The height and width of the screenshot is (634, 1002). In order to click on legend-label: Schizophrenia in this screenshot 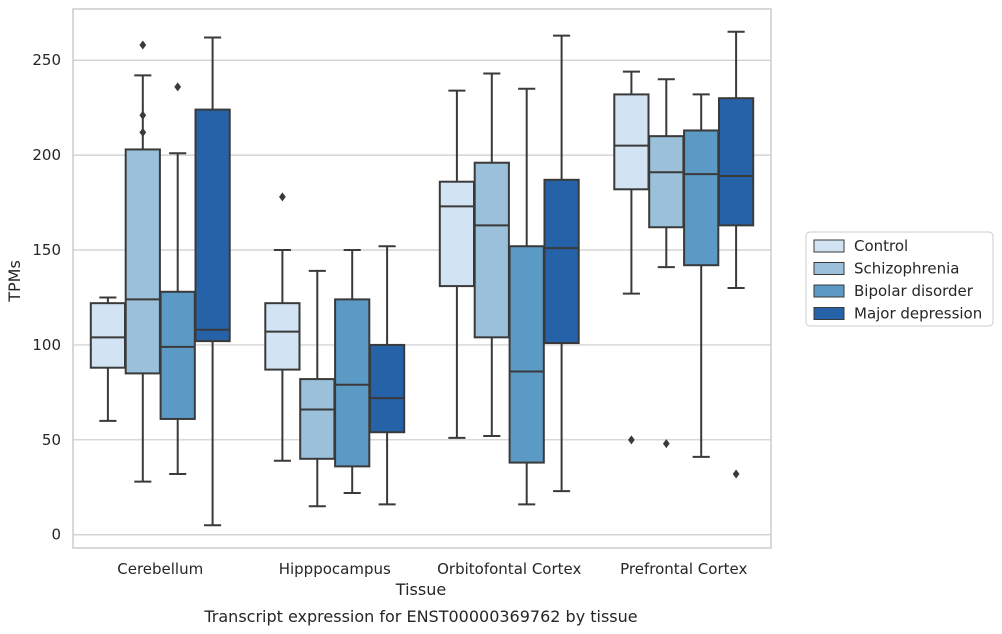, I will do `click(906, 269)`.